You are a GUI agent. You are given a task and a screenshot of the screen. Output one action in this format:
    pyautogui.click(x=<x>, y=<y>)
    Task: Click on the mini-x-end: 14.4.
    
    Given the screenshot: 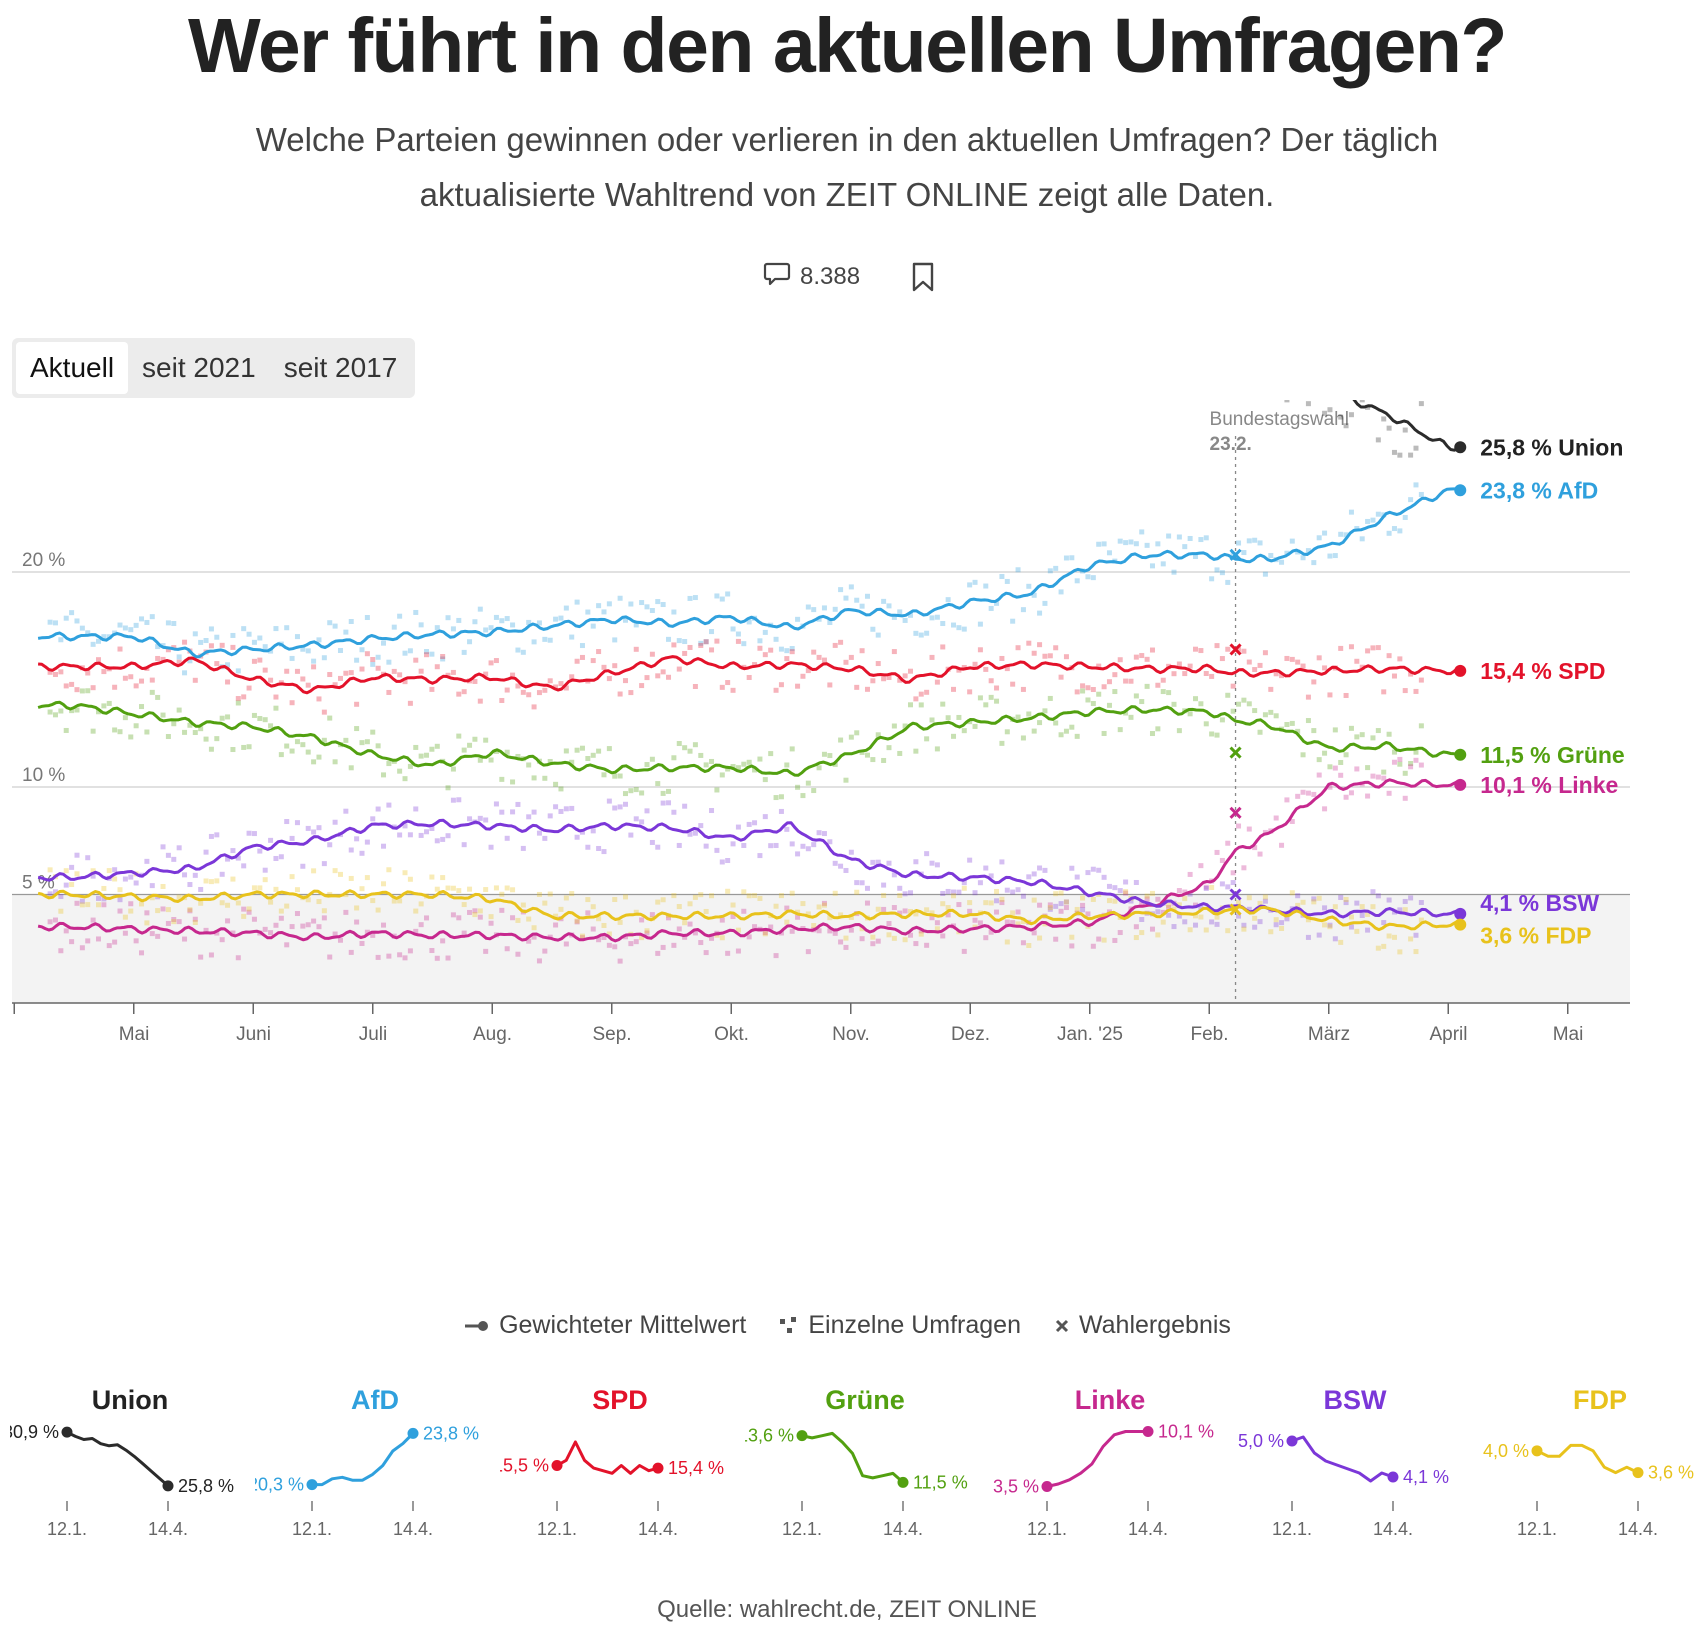 What is the action you would take?
    pyautogui.click(x=1638, y=1529)
    